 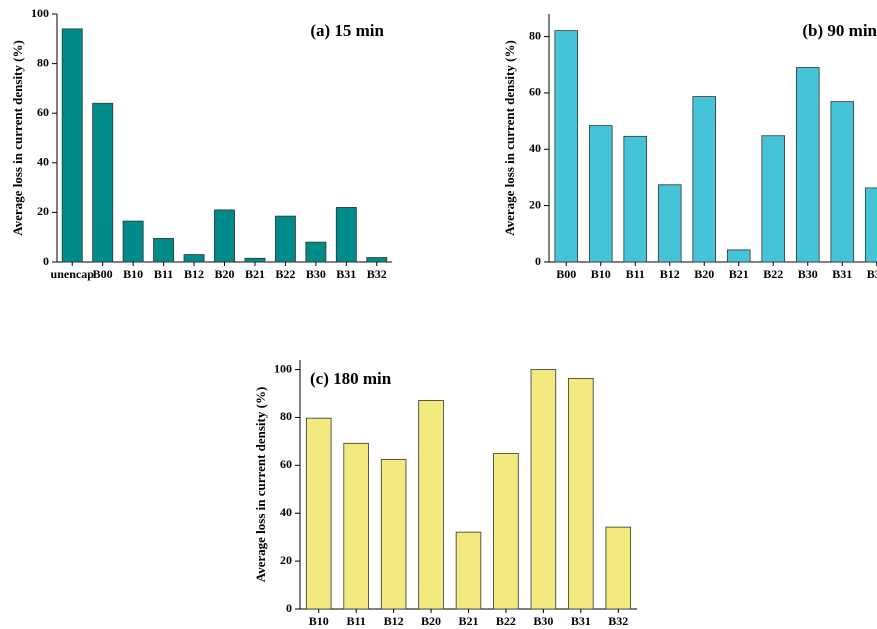 What do you see at coordinates (73, 274) in the screenshot?
I see `x-tick-label: unencap` at bounding box center [73, 274].